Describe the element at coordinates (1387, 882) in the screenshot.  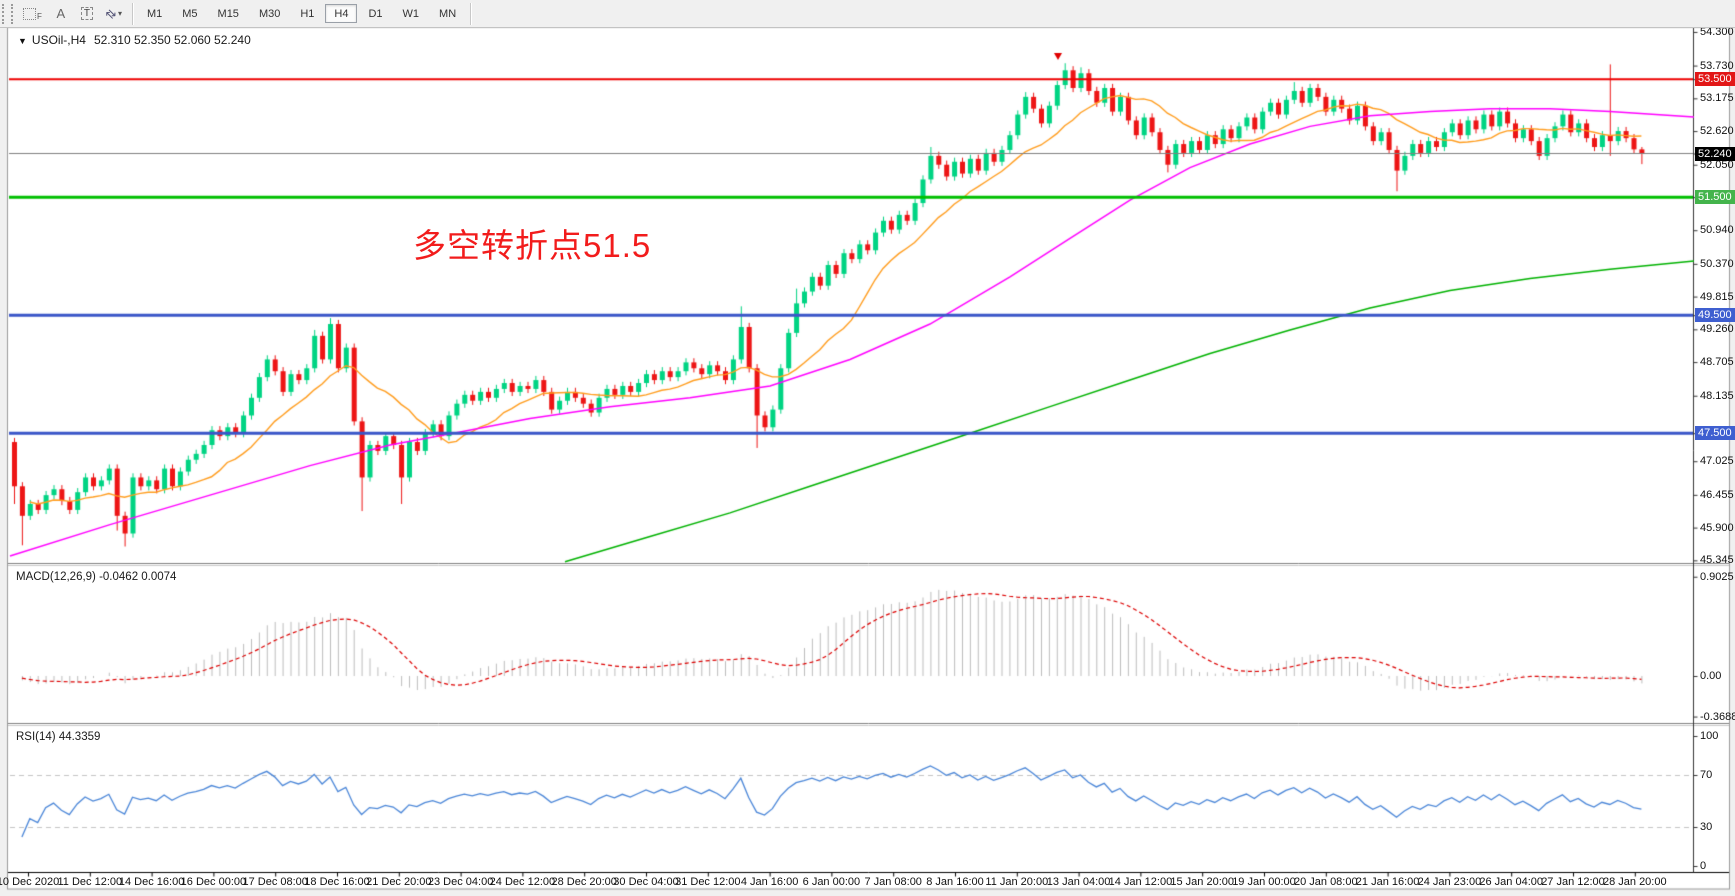
I see `time-axis-label: 21 Jan 16:00` at that location.